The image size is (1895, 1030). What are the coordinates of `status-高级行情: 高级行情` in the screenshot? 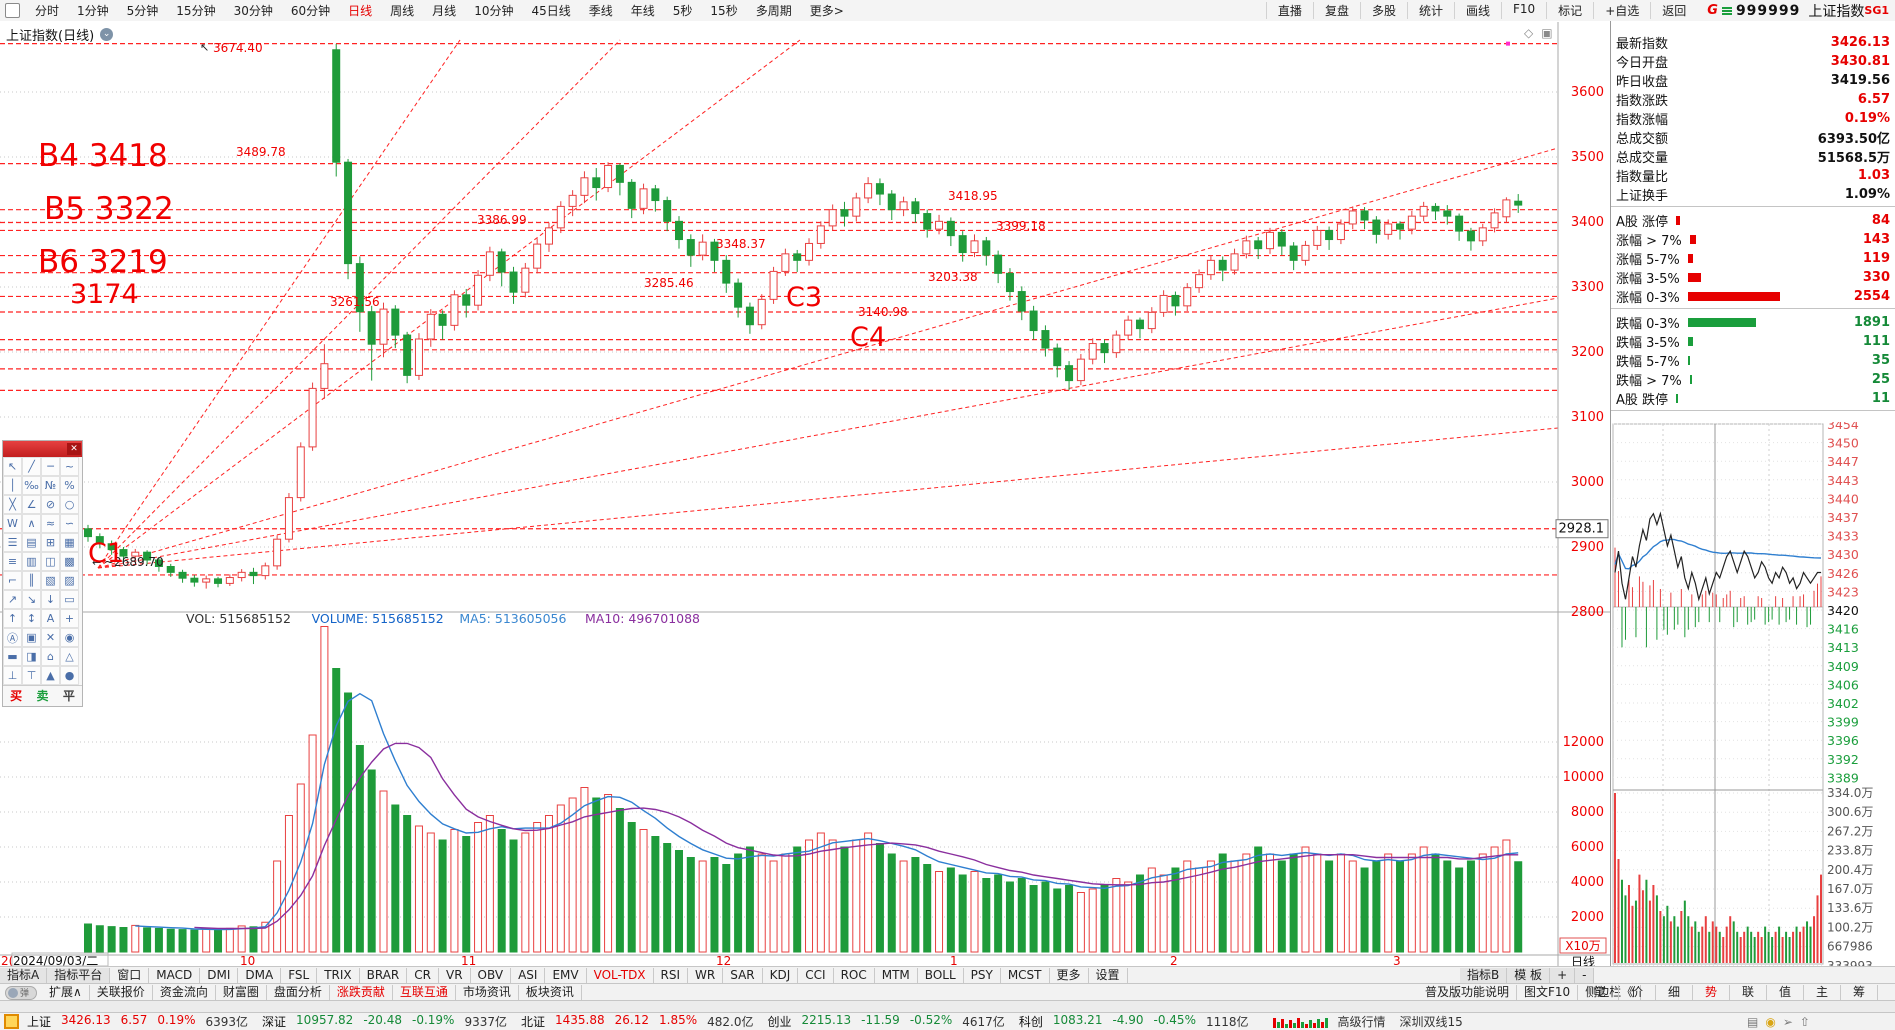 It's located at (1361, 1022).